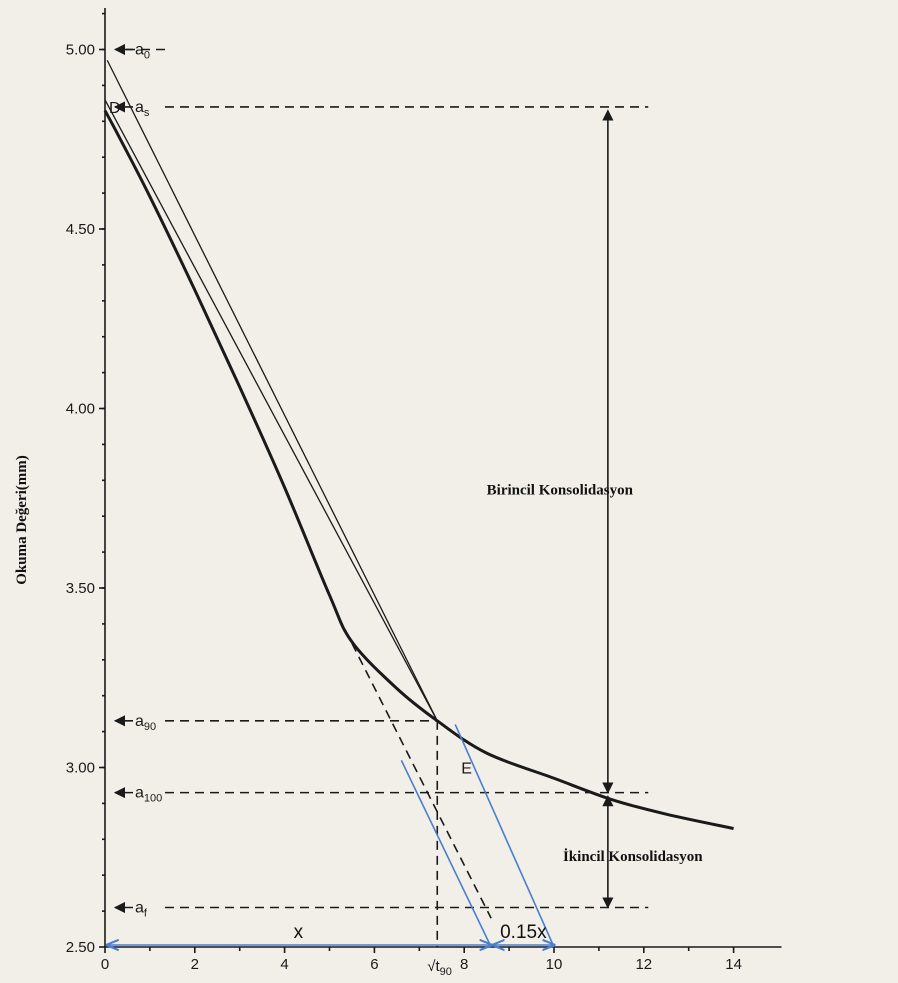 The image size is (898, 983). What do you see at coordinates (466, 769) in the screenshot?
I see `point-label-e: E` at bounding box center [466, 769].